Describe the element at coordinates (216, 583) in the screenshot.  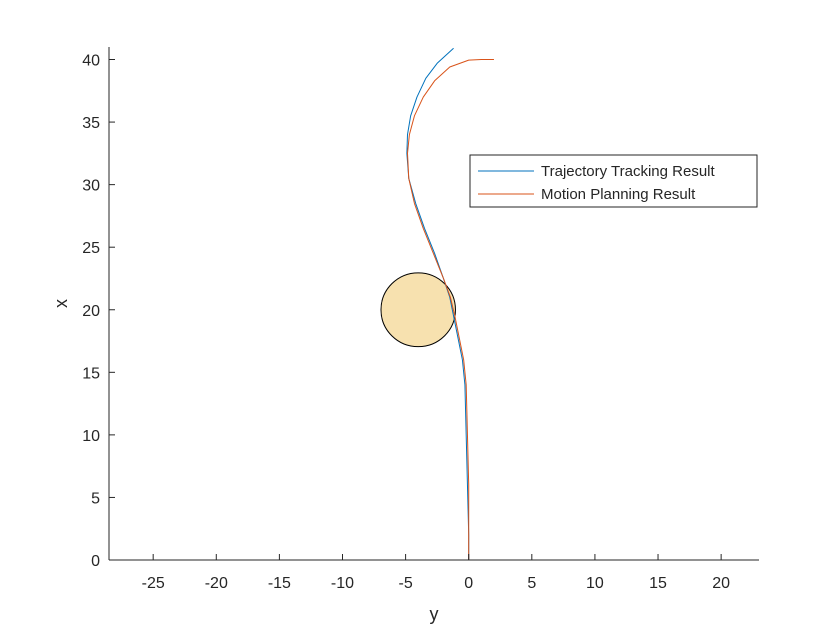
I see `x-tick-label: -20` at that location.